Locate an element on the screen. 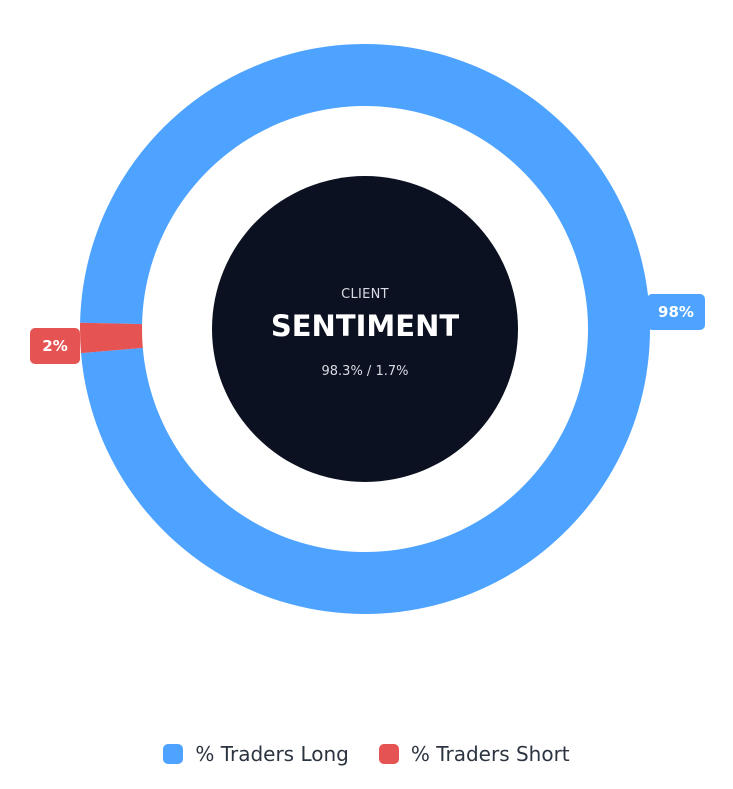  legend-swatch-short is located at coordinates (388, 754).